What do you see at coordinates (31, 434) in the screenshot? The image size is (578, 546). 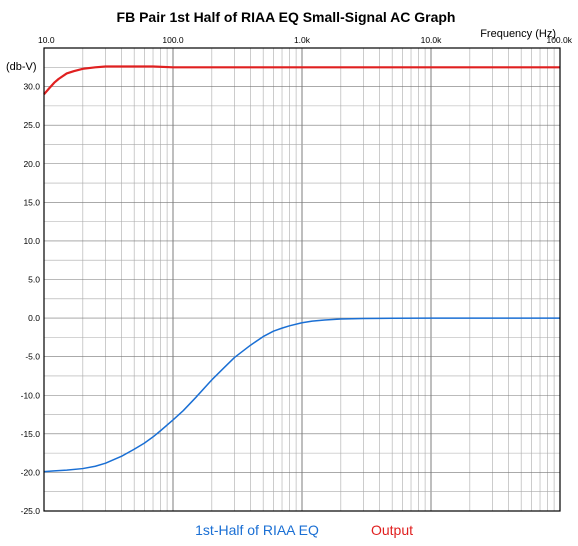 I see `y-tick-label: -15.0` at bounding box center [31, 434].